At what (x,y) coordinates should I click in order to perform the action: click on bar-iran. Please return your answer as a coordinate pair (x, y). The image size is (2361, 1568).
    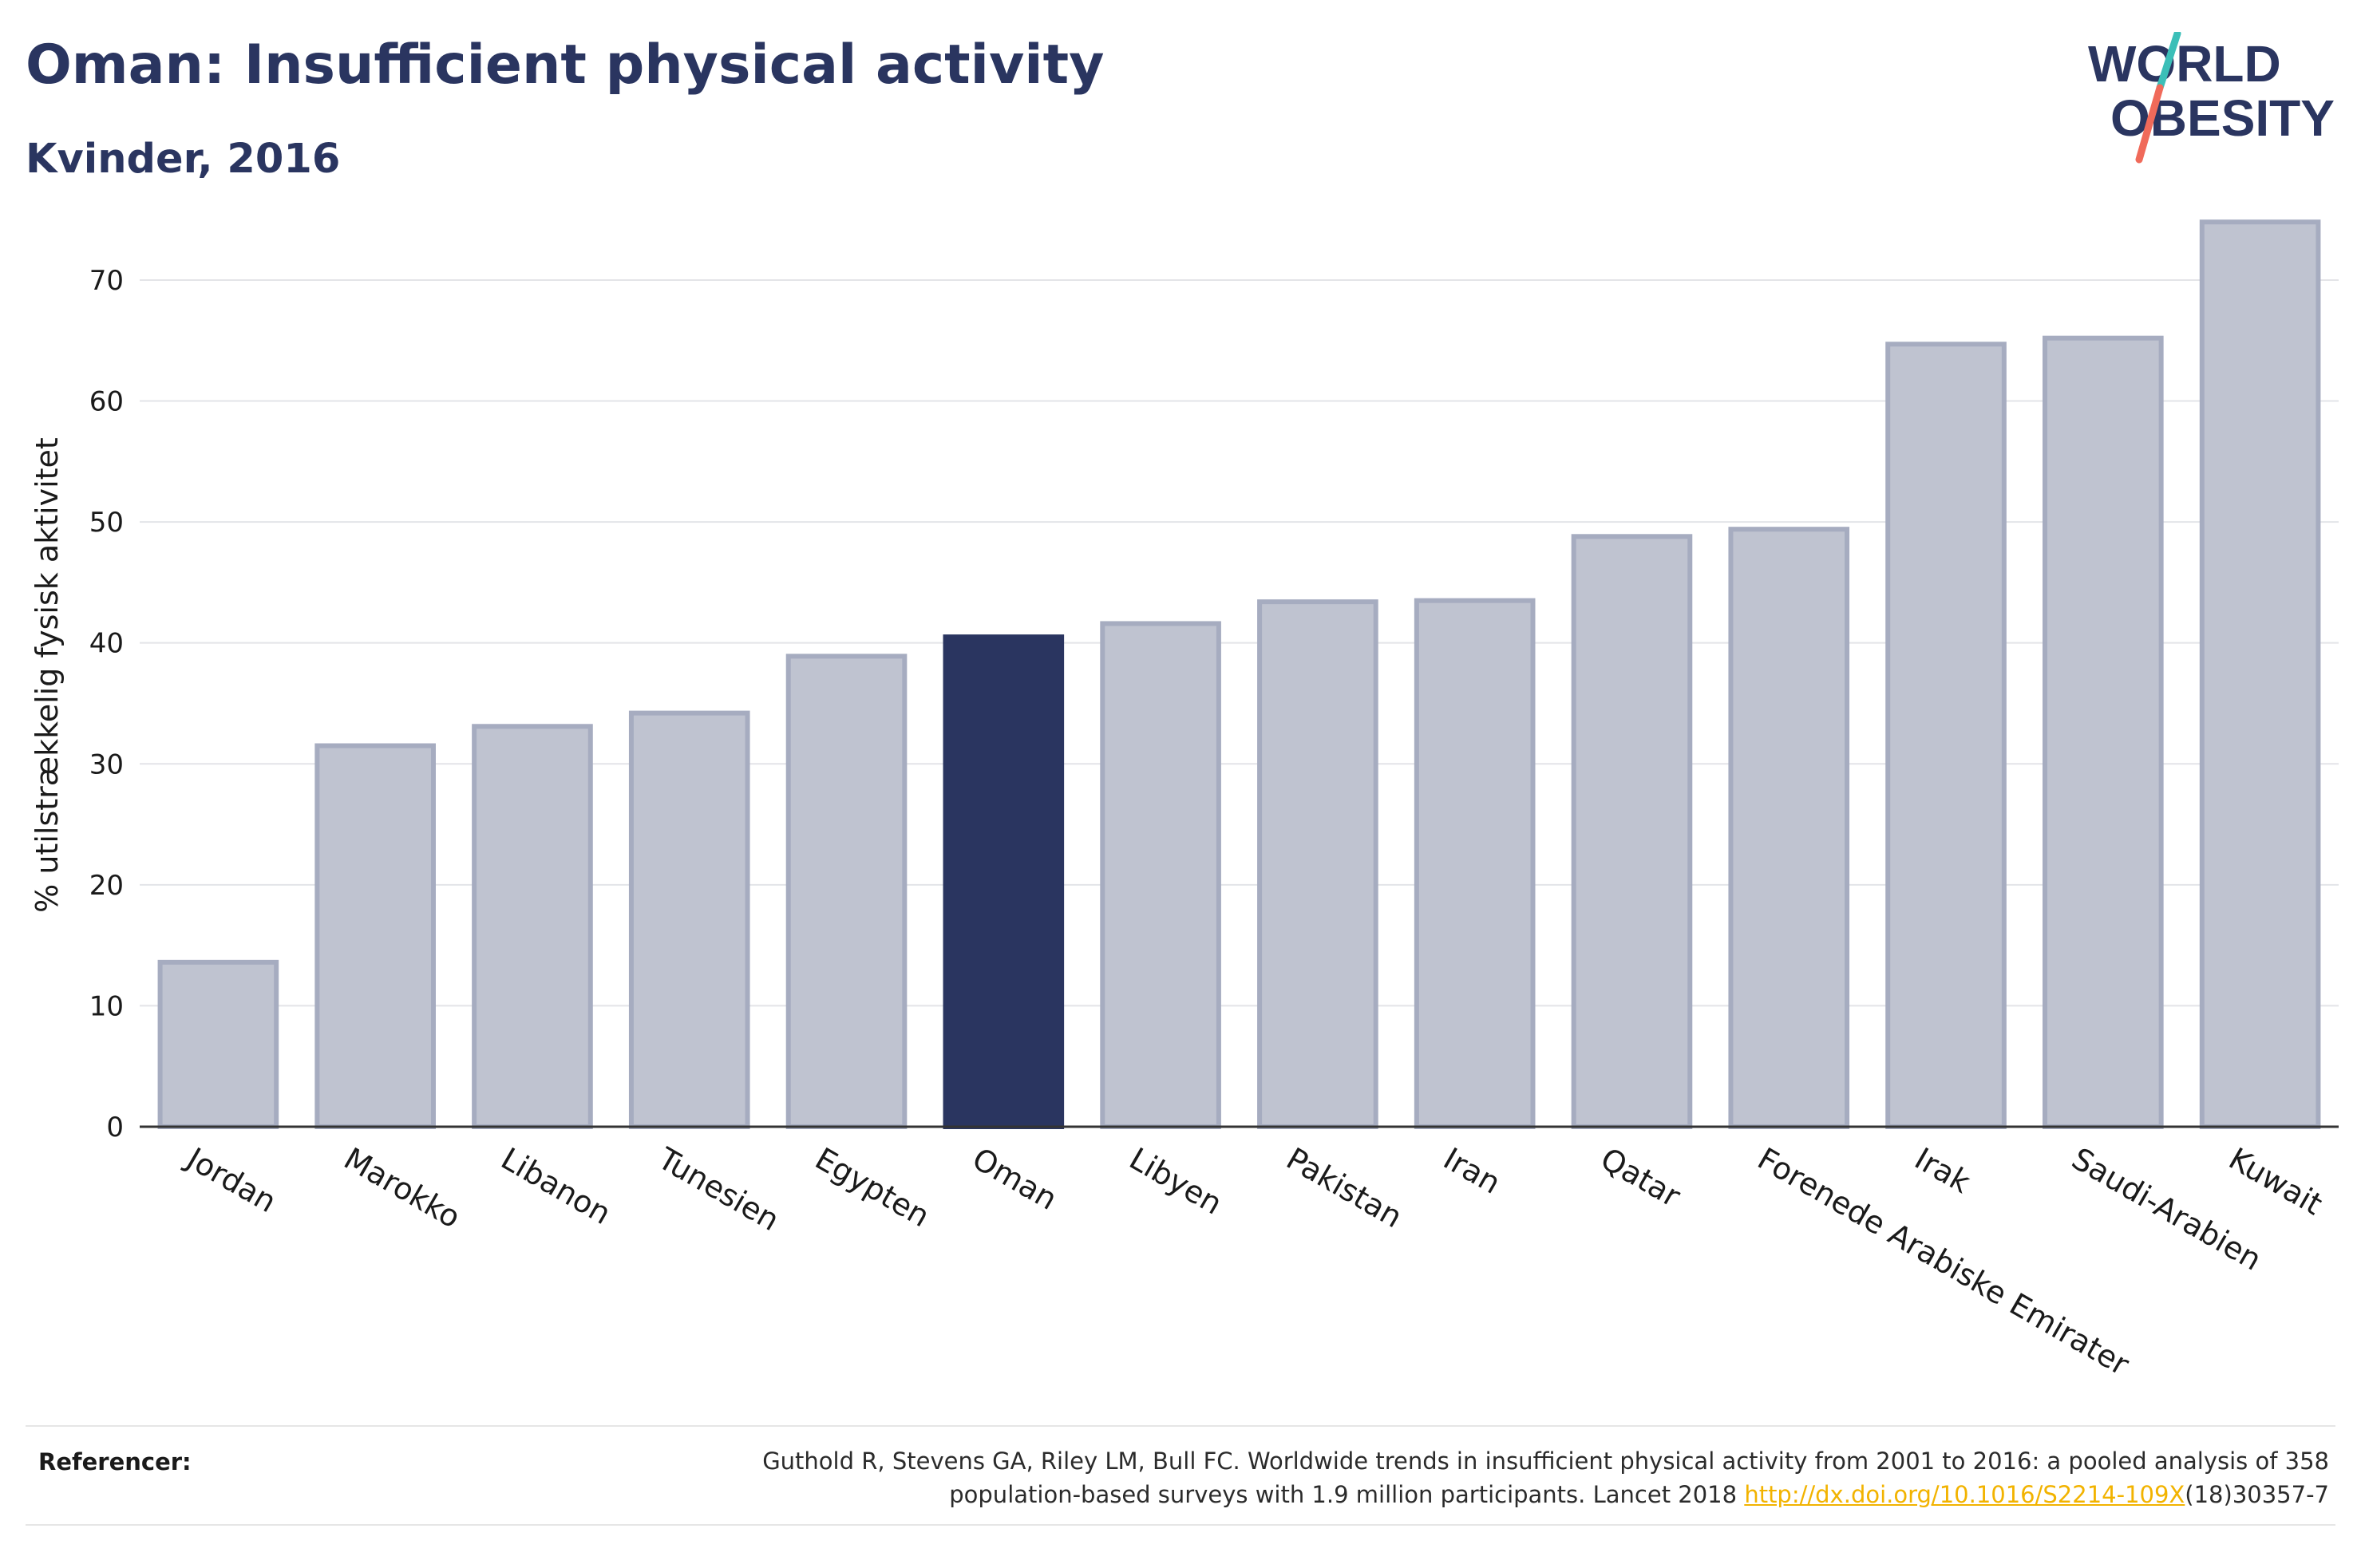
    Looking at the image, I should click on (1475, 863).